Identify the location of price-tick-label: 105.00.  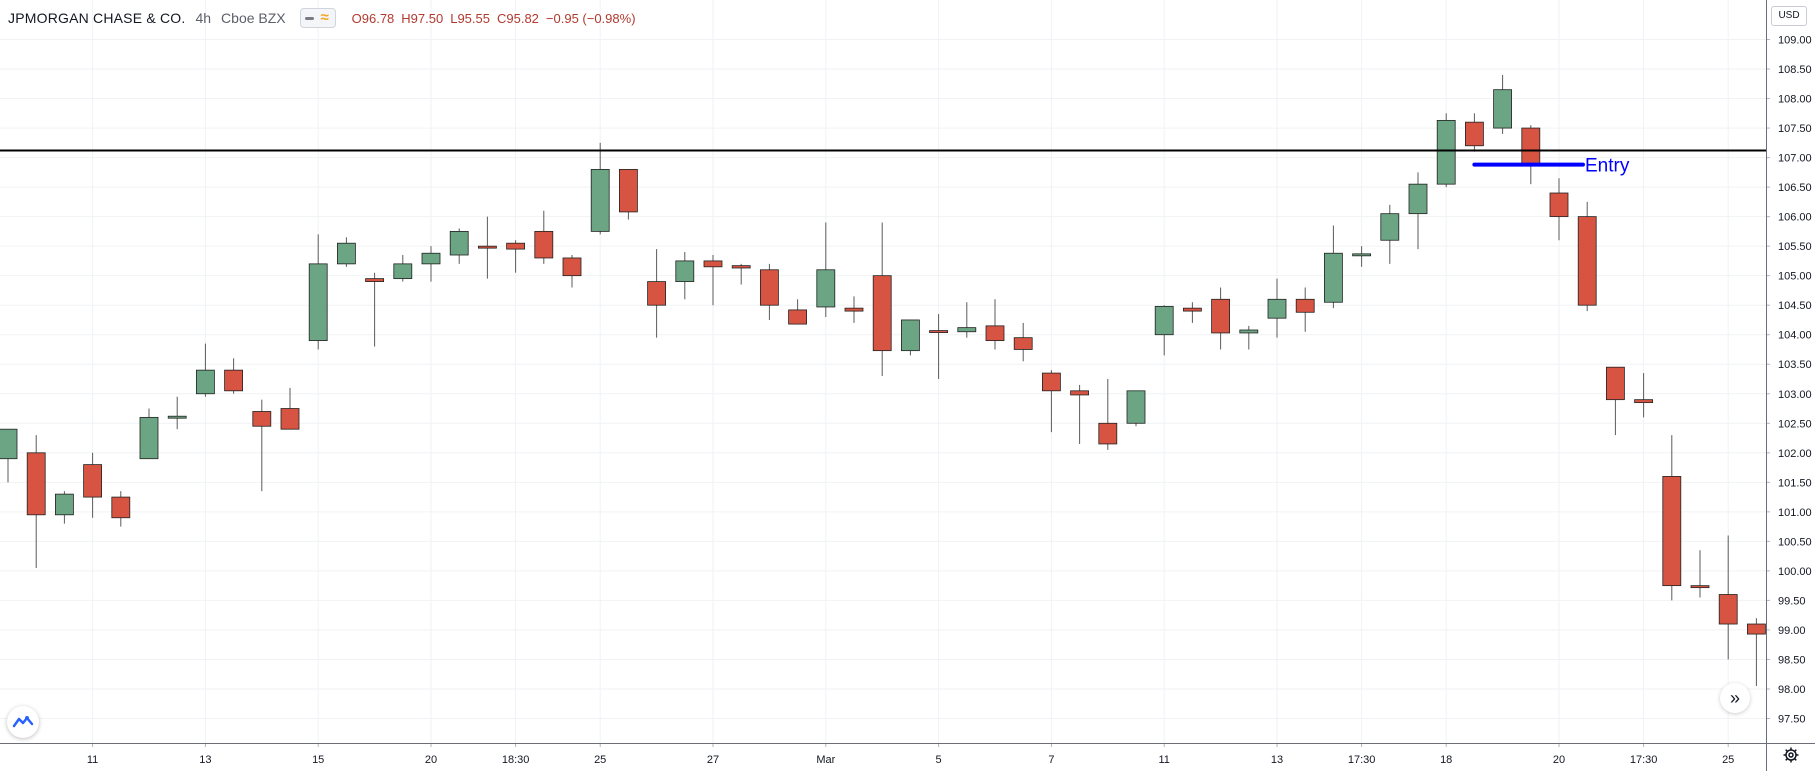
(1795, 277).